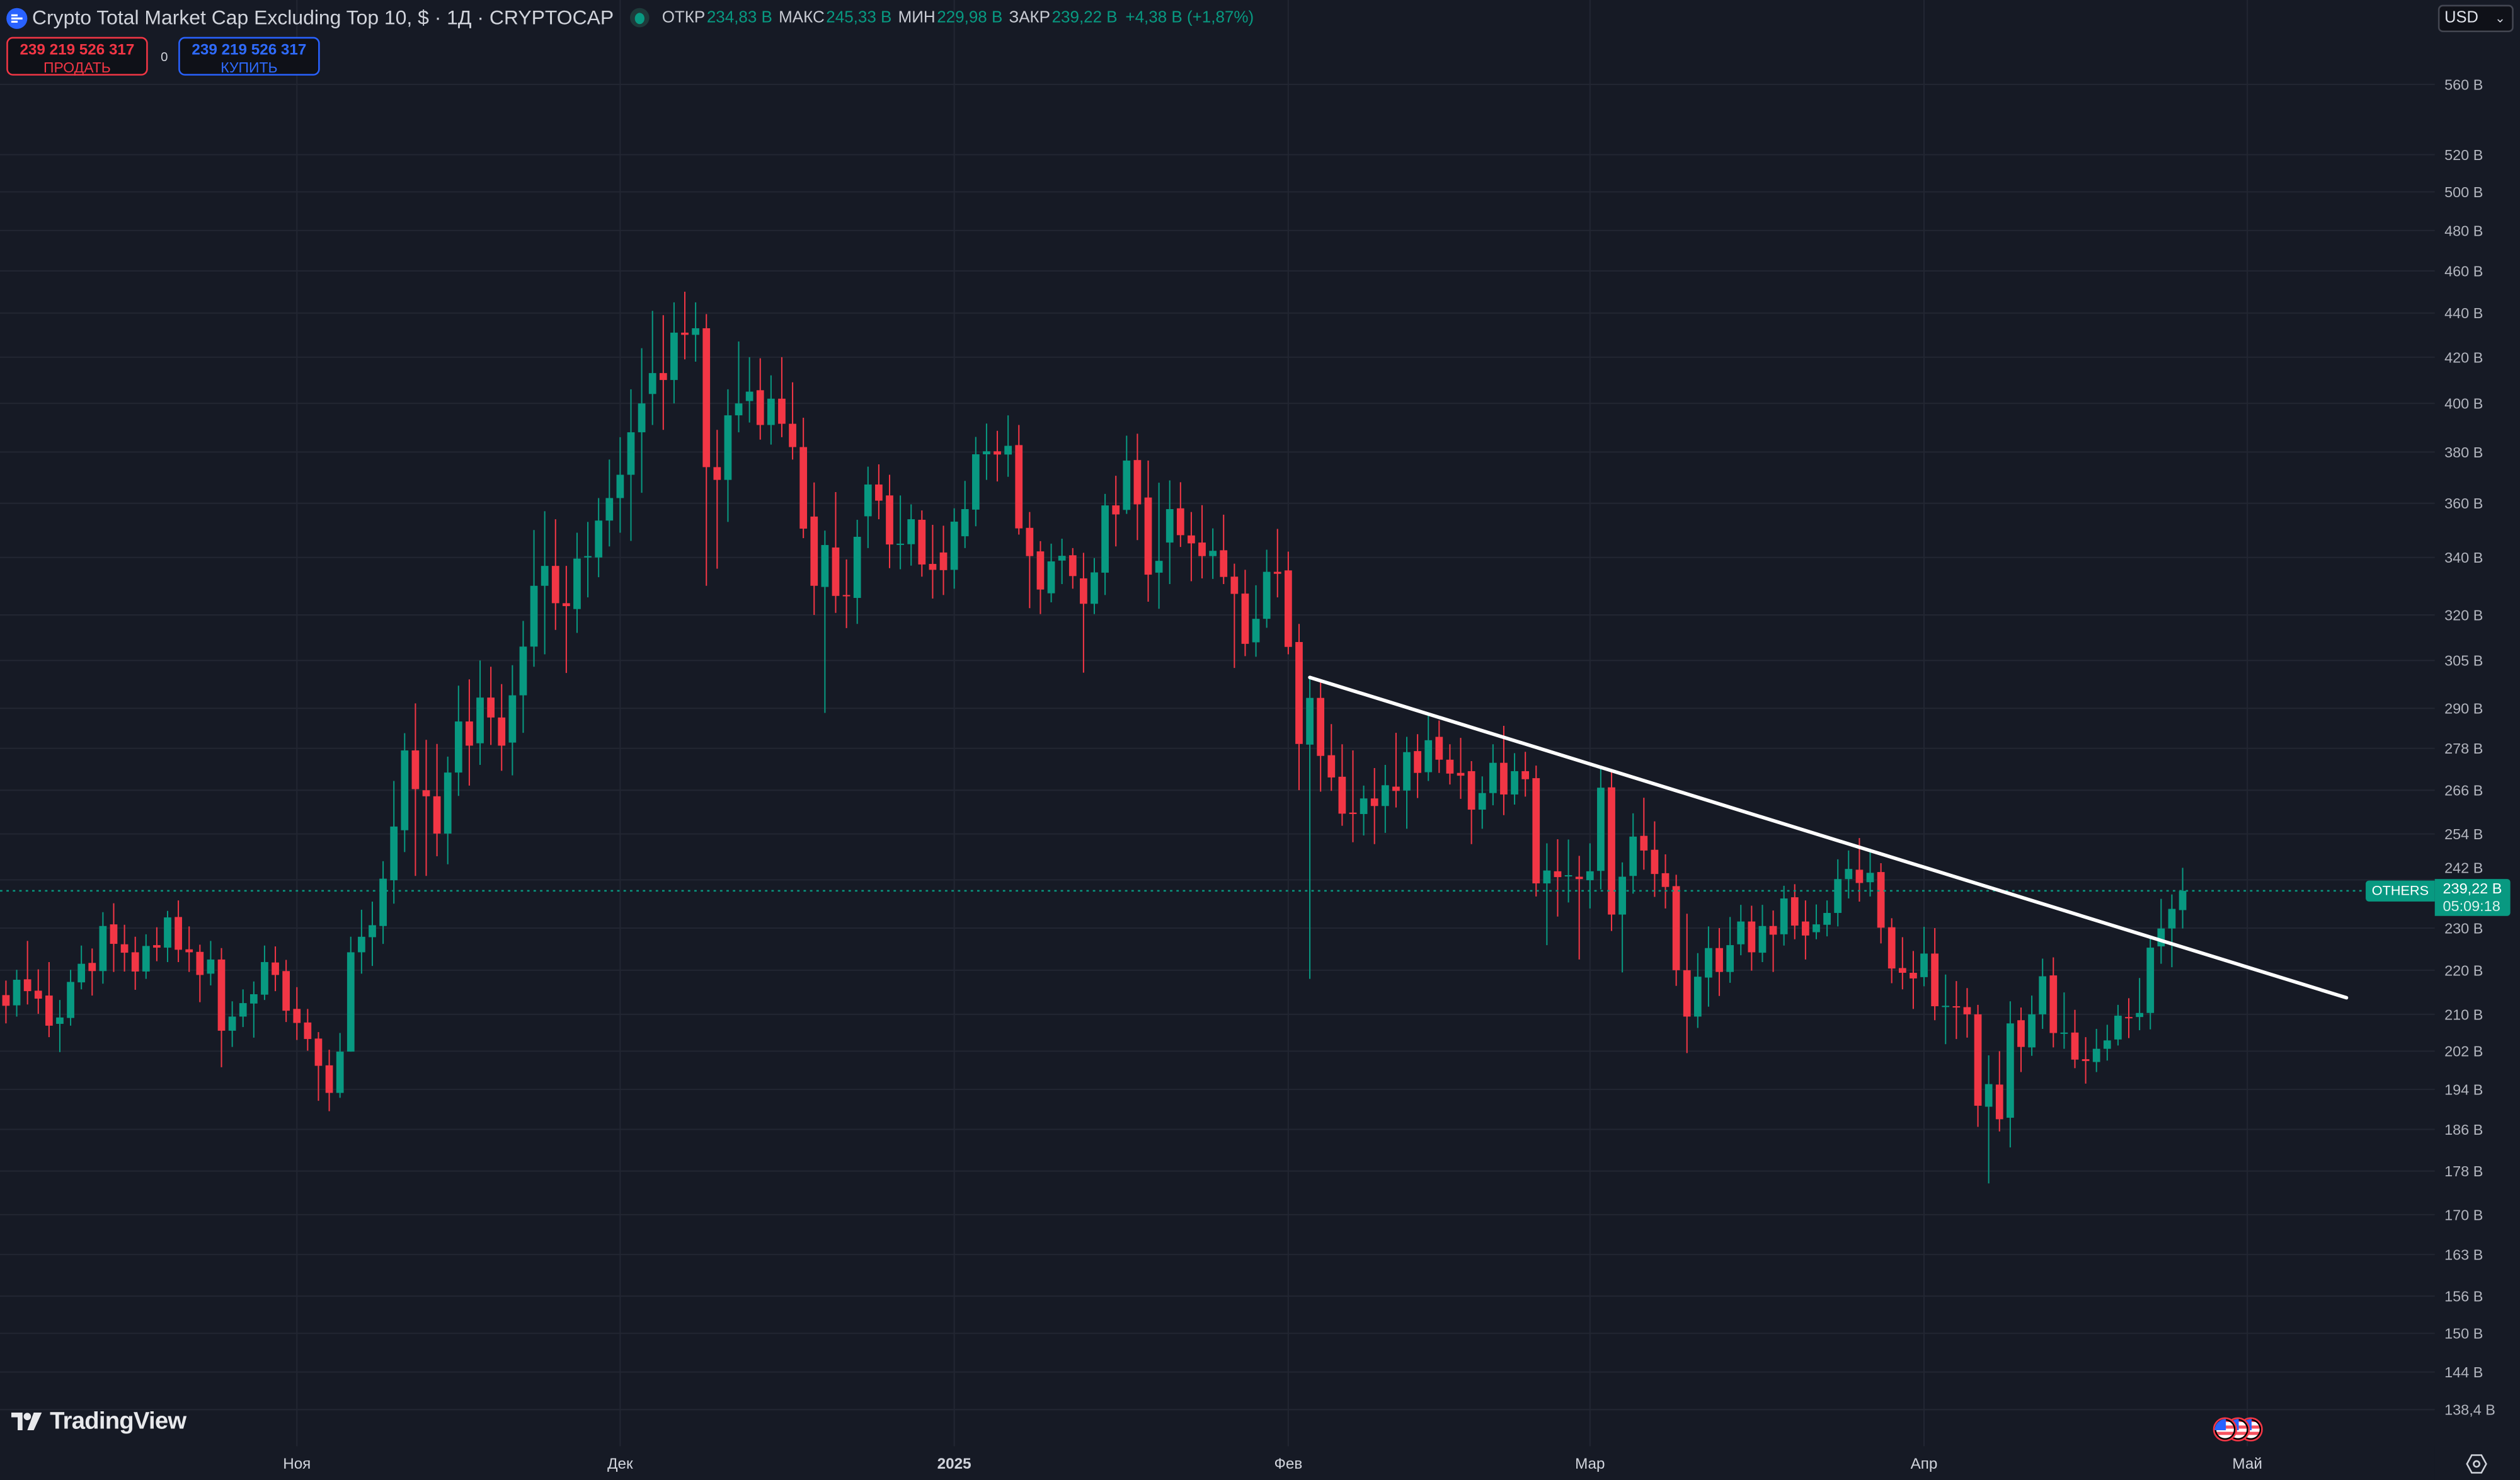  Describe the element at coordinates (249, 56) in the screenshot. I see `buy-button: 239 219 526 317 КУПИТЬ` at that location.